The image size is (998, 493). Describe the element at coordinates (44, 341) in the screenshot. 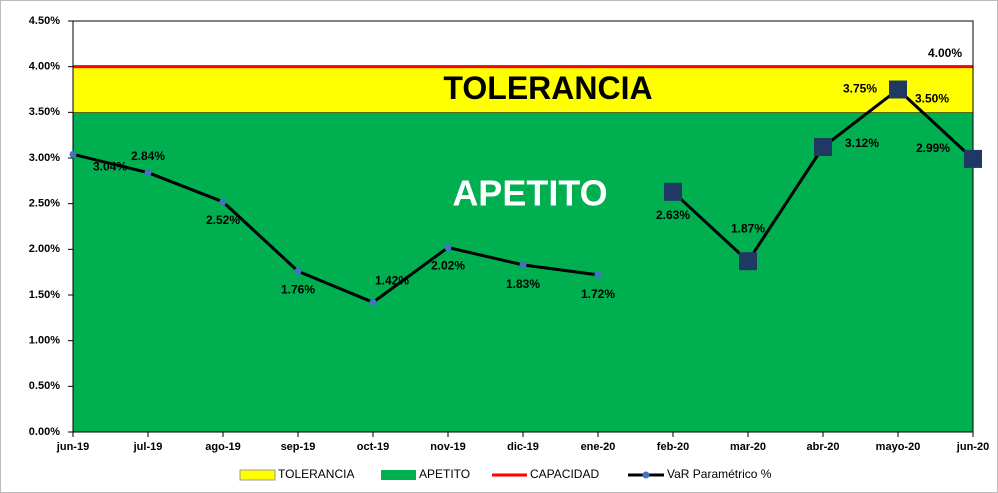

I see `y-tick-label: 1.00%` at that location.